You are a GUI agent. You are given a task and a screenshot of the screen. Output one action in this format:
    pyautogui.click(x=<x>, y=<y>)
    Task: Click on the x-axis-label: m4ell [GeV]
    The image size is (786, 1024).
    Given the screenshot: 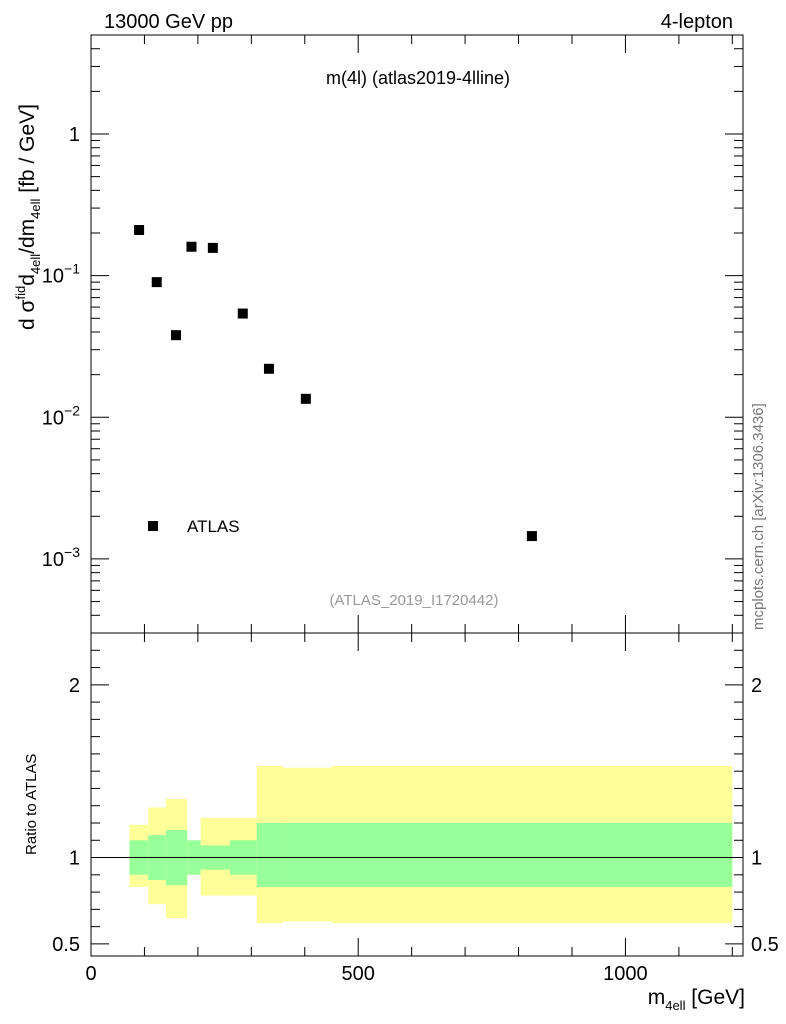 What is the action you would take?
    pyautogui.click(x=696, y=999)
    